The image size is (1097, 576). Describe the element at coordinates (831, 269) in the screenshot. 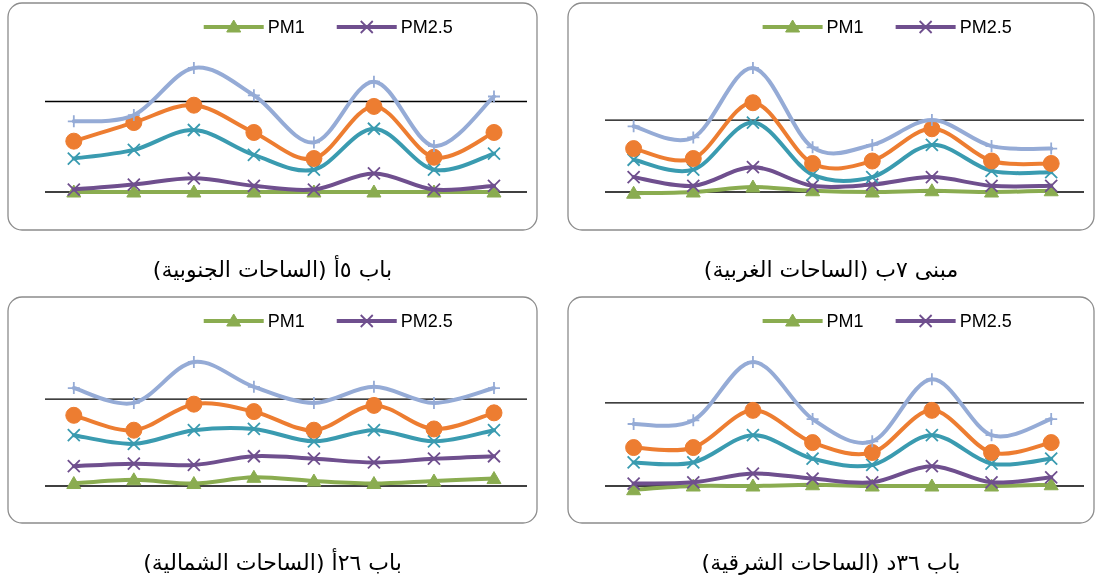

I see `text: مبنى ٧ب (الساحات الغربية)` at that location.